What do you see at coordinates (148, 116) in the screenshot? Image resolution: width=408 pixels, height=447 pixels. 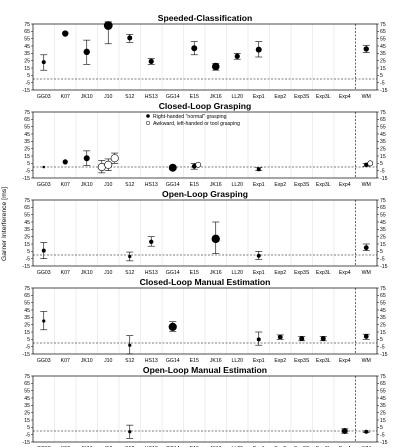 I see `legend-marker-filled` at bounding box center [148, 116].